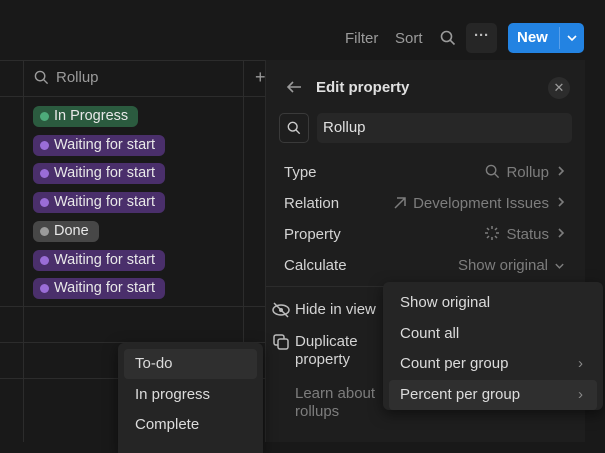  What do you see at coordinates (493, 334) in the screenshot?
I see `calculate-option: Count all` at bounding box center [493, 334].